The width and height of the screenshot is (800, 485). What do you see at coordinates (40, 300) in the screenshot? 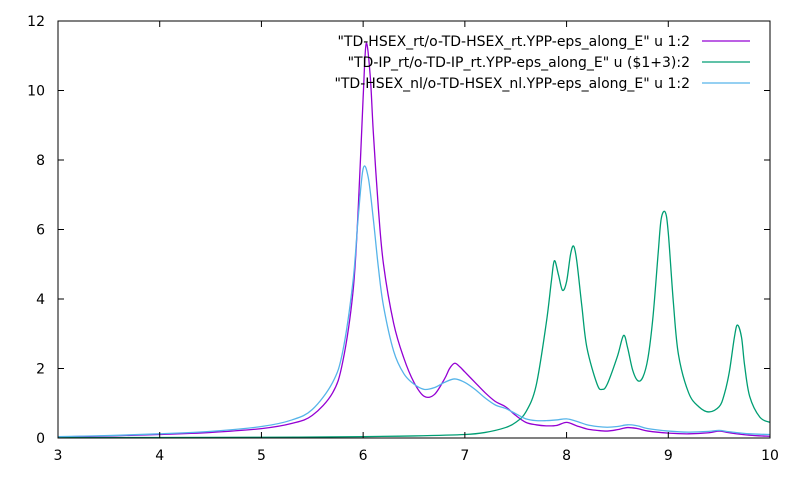
I see `y-tick-label: 4` at bounding box center [40, 300].